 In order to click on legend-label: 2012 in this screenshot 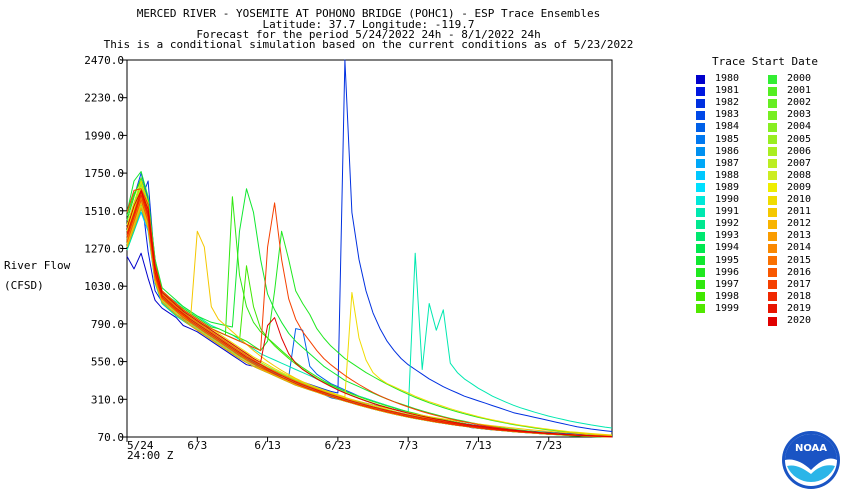, I will do `click(799, 224)`.